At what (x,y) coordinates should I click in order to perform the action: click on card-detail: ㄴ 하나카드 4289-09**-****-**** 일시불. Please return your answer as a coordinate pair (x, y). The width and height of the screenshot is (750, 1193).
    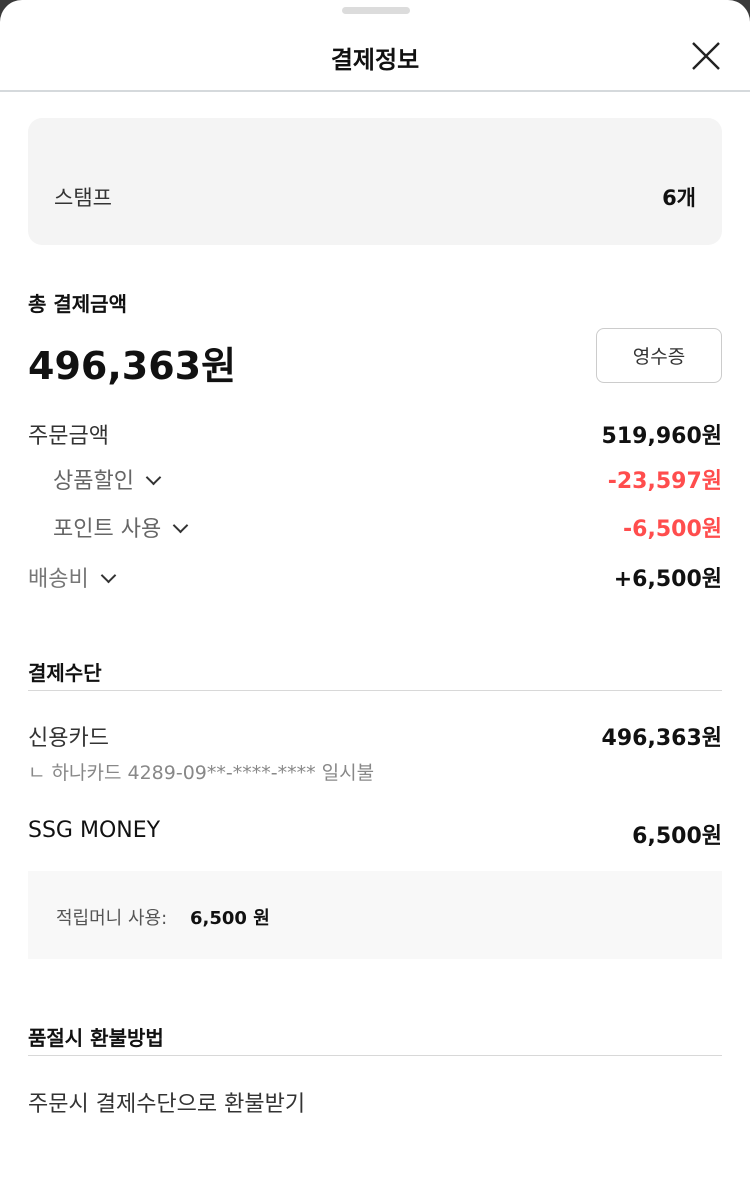
    Looking at the image, I should click on (201, 773).